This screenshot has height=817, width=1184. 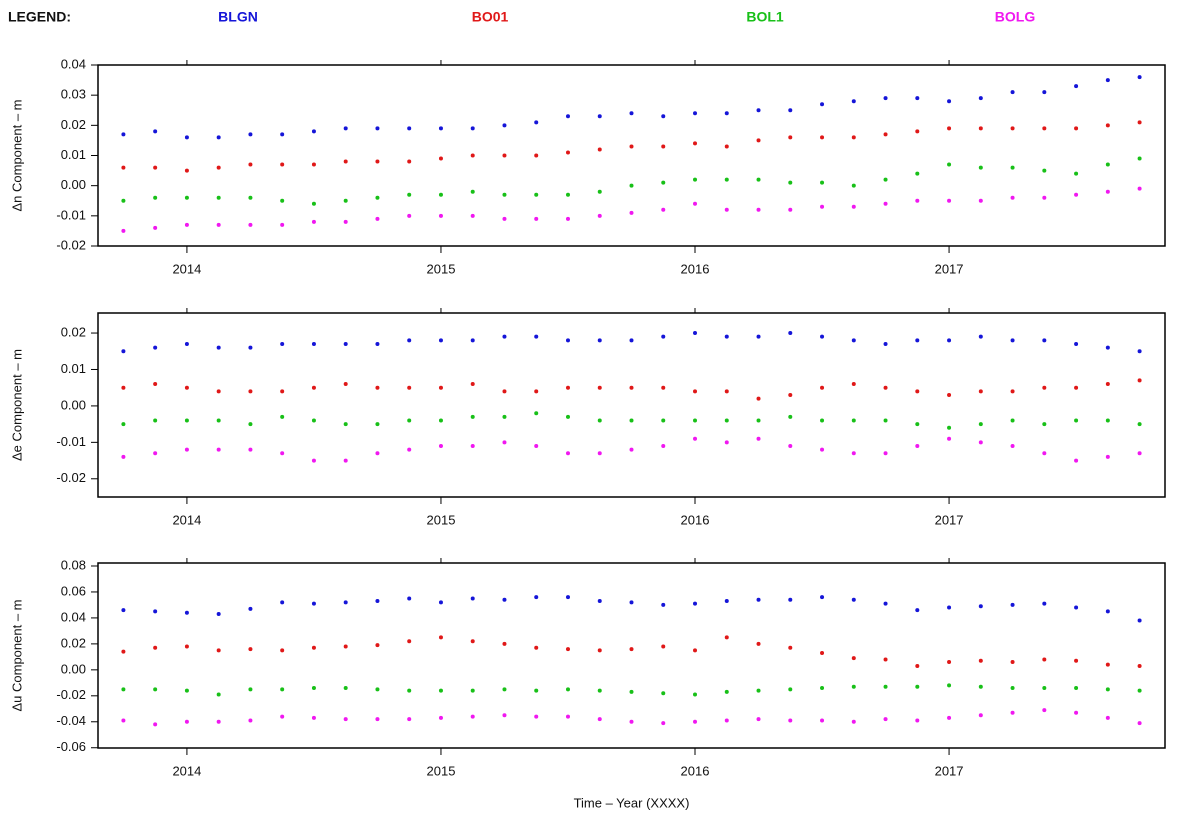 I want to click on y-tick-label: 0.01, so click(x=73, y=368).